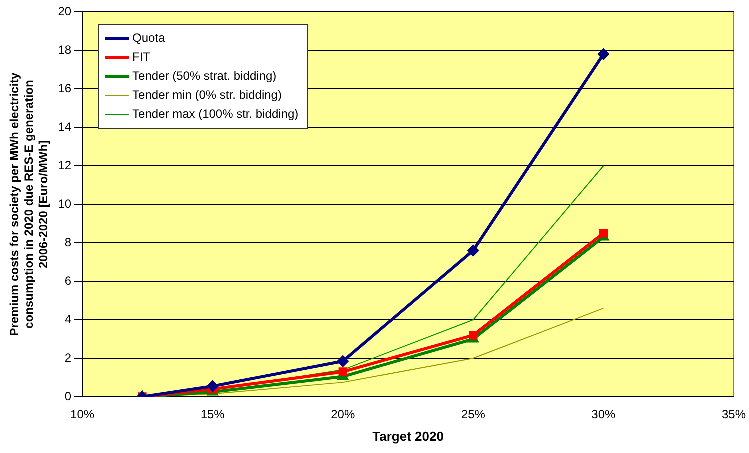  Describe the element at coordinates (29, 204) in the screenshot. I see `y-axis-title: Premium costs for society per MWh electricity consumption in 2020 due RES-E generation 2006-2020 [Euro/MWh]` at that location.